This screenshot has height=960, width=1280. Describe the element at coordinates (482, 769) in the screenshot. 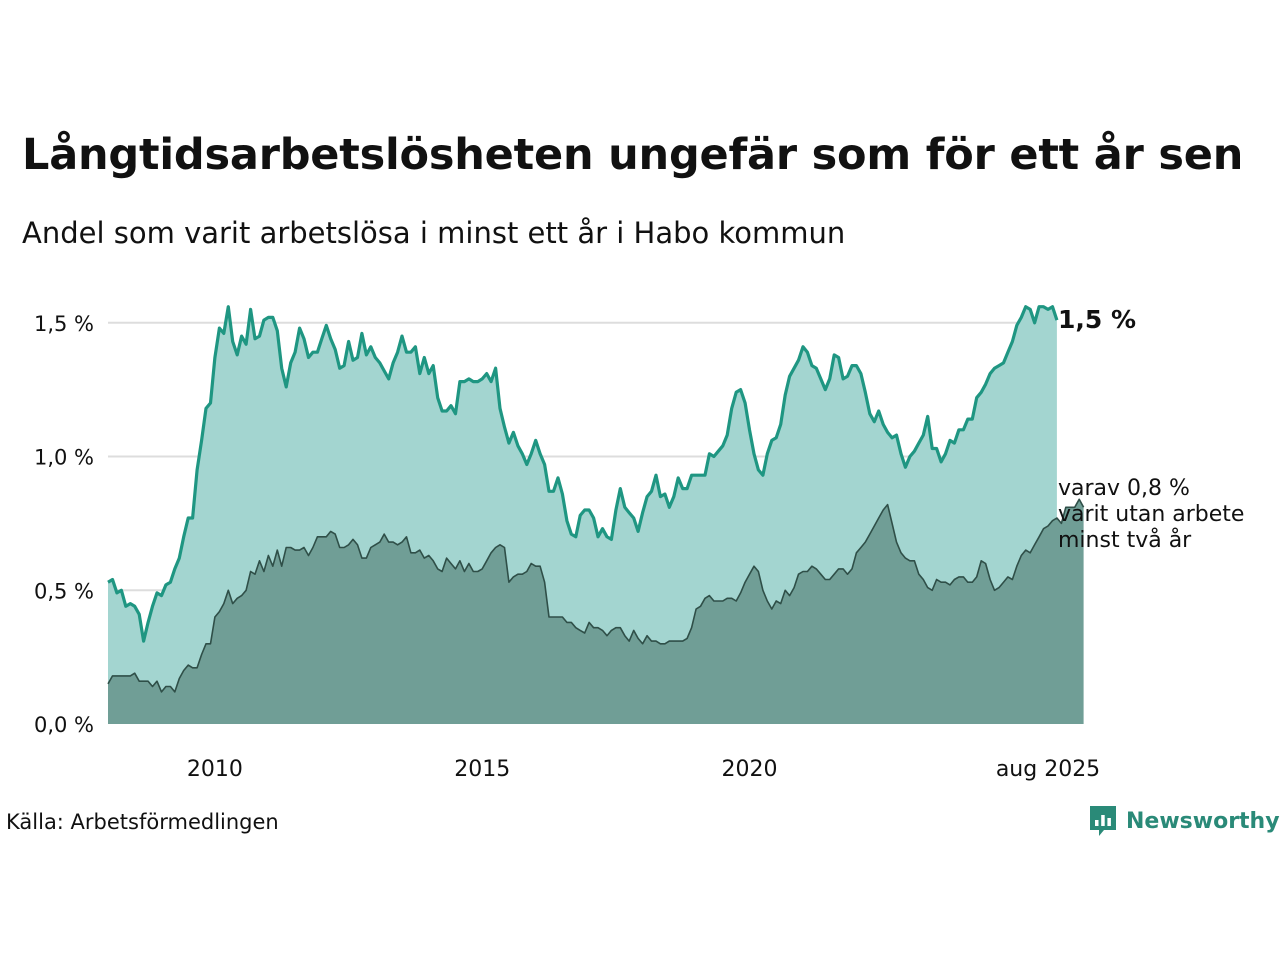

I see `x-tick-label: 2015` at that location.